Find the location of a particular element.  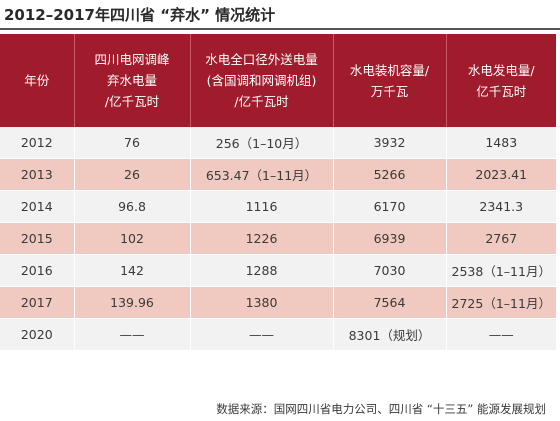

cell-year: 2012 is located at coordinates (37, 143).